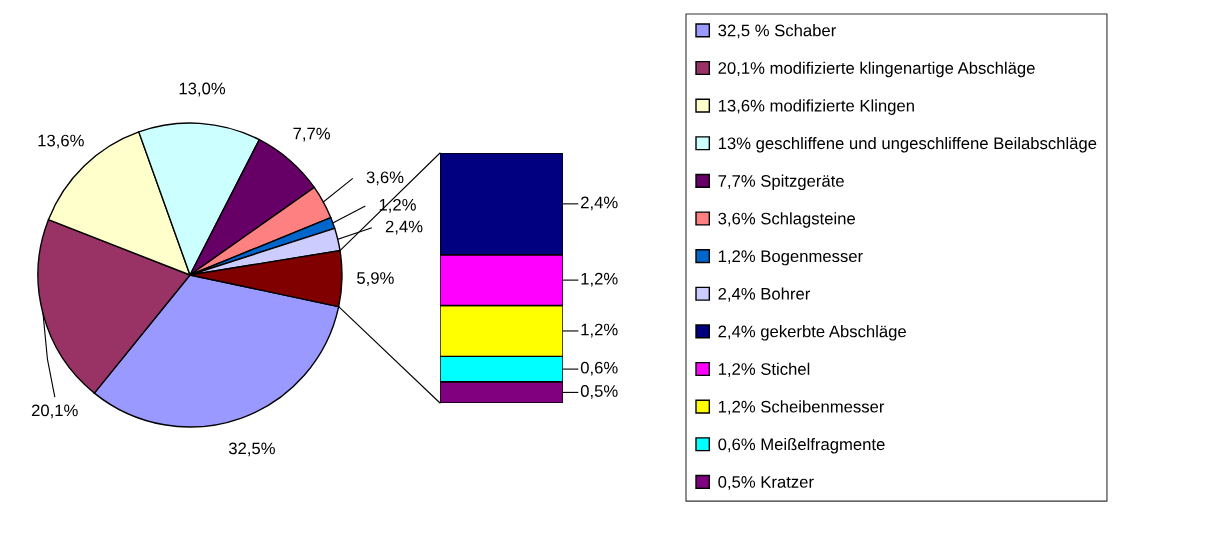 The height and width of the screenshot is (556, 1225). What do you see at coordinates (801, 407) in the screenshot?
I see `legend-label: 1,2% Scheibenmesser` at bounding box center [801, 407].